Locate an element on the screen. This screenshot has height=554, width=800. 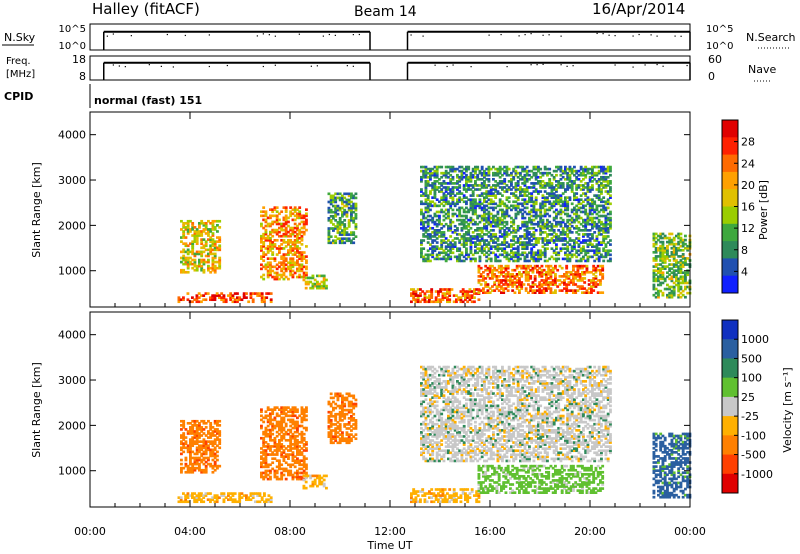
nave-label: Nave is located at coordinates (762, 69).